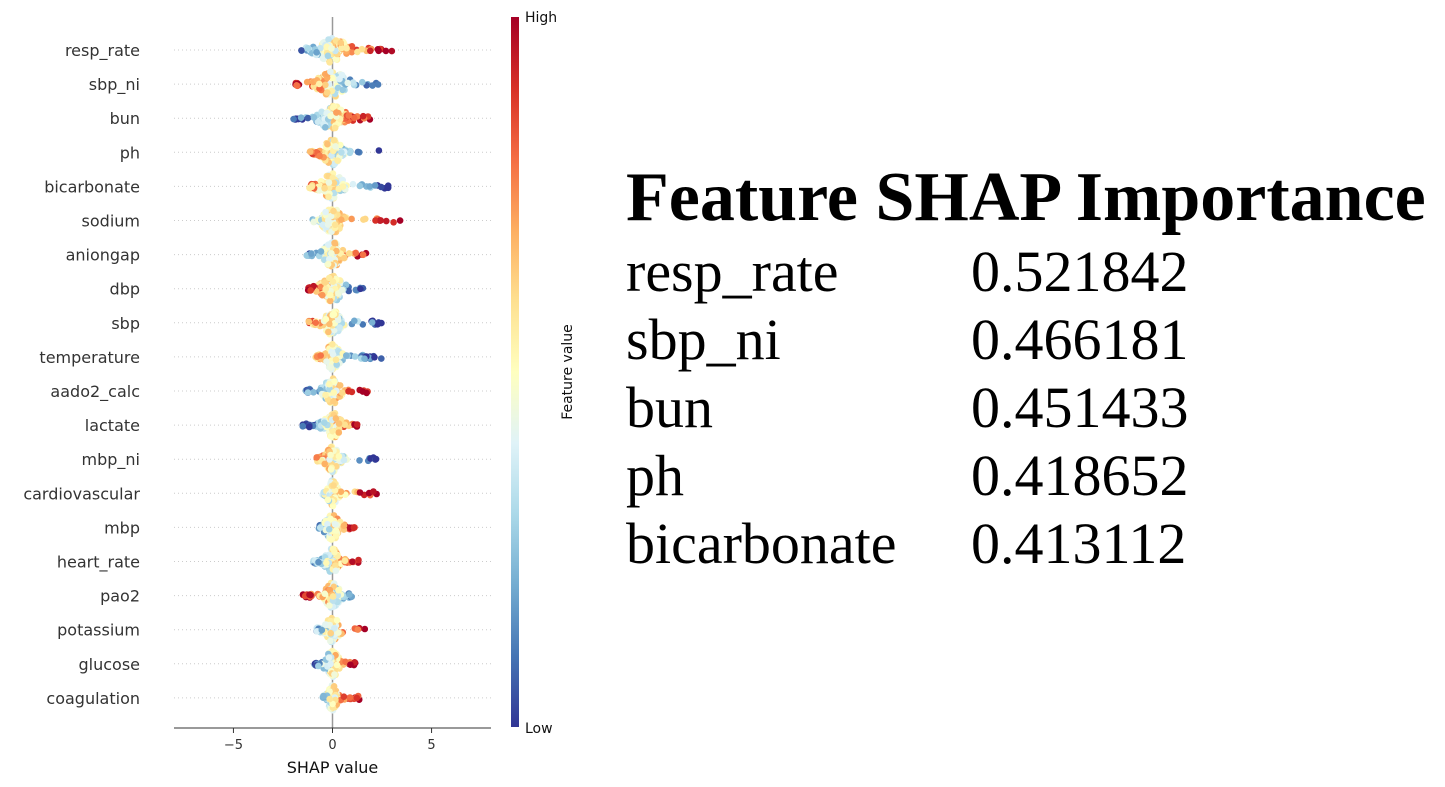 Image resolution: width=1445 pixels, height=787 pixels. Describe the element at coordinates (1079, 543) in the screenshot. I see `importance-value: 0.413112` at that location.